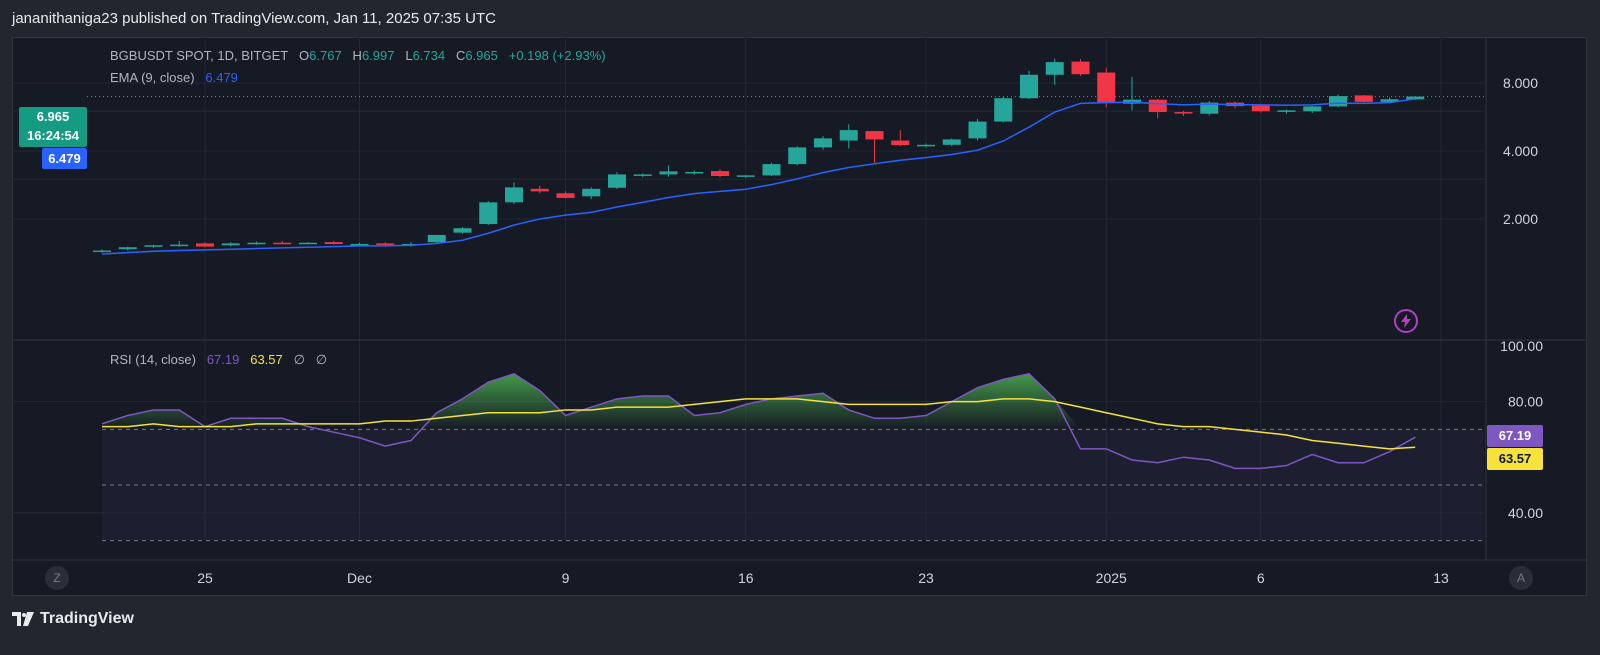 Image resolution: width=1600 pixels, height=655 pixels. What do you see at coordinates (153, 359) in the screenshot?
I see `rsi-label: RSI (14, close)` at bounding box center [153, 359].